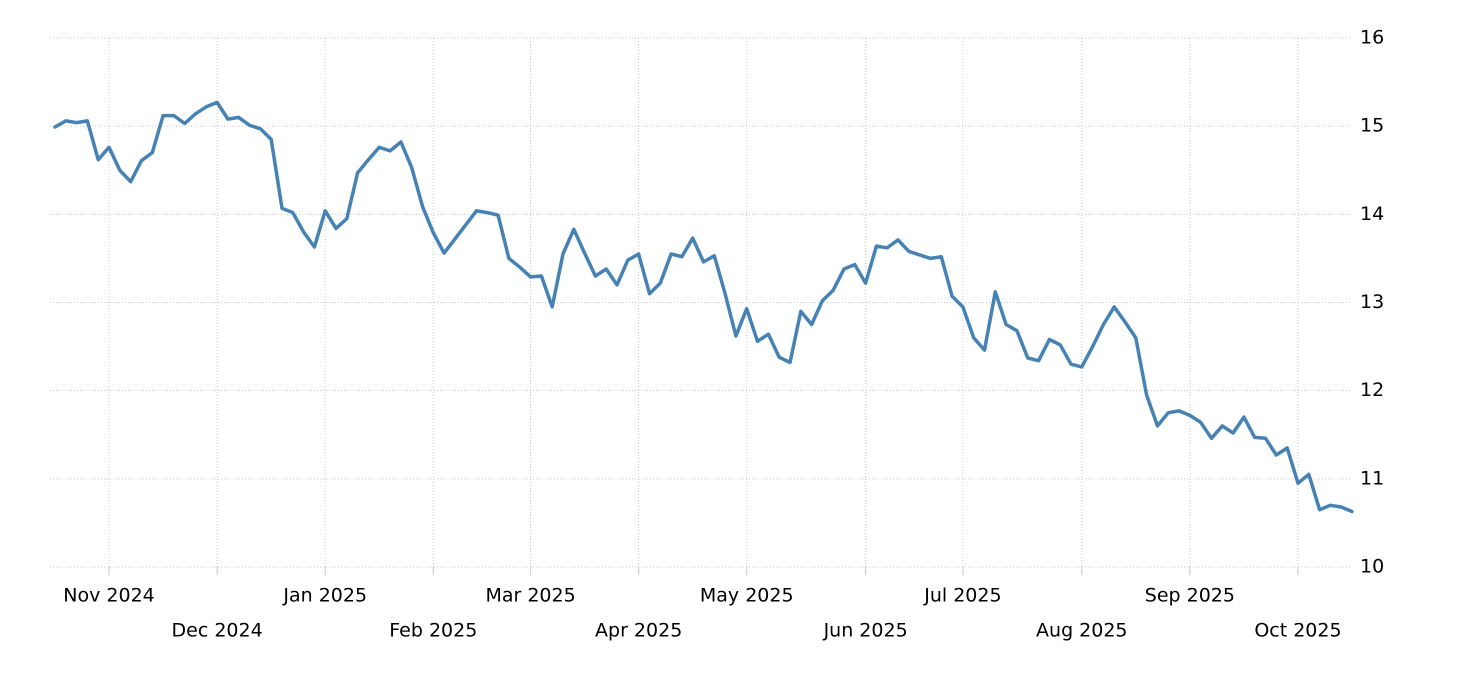 Image resolution: width=1460 pixels, height=684 pixels. I want to click on x-tick-label: Oct 2025, so click(1297, 631).